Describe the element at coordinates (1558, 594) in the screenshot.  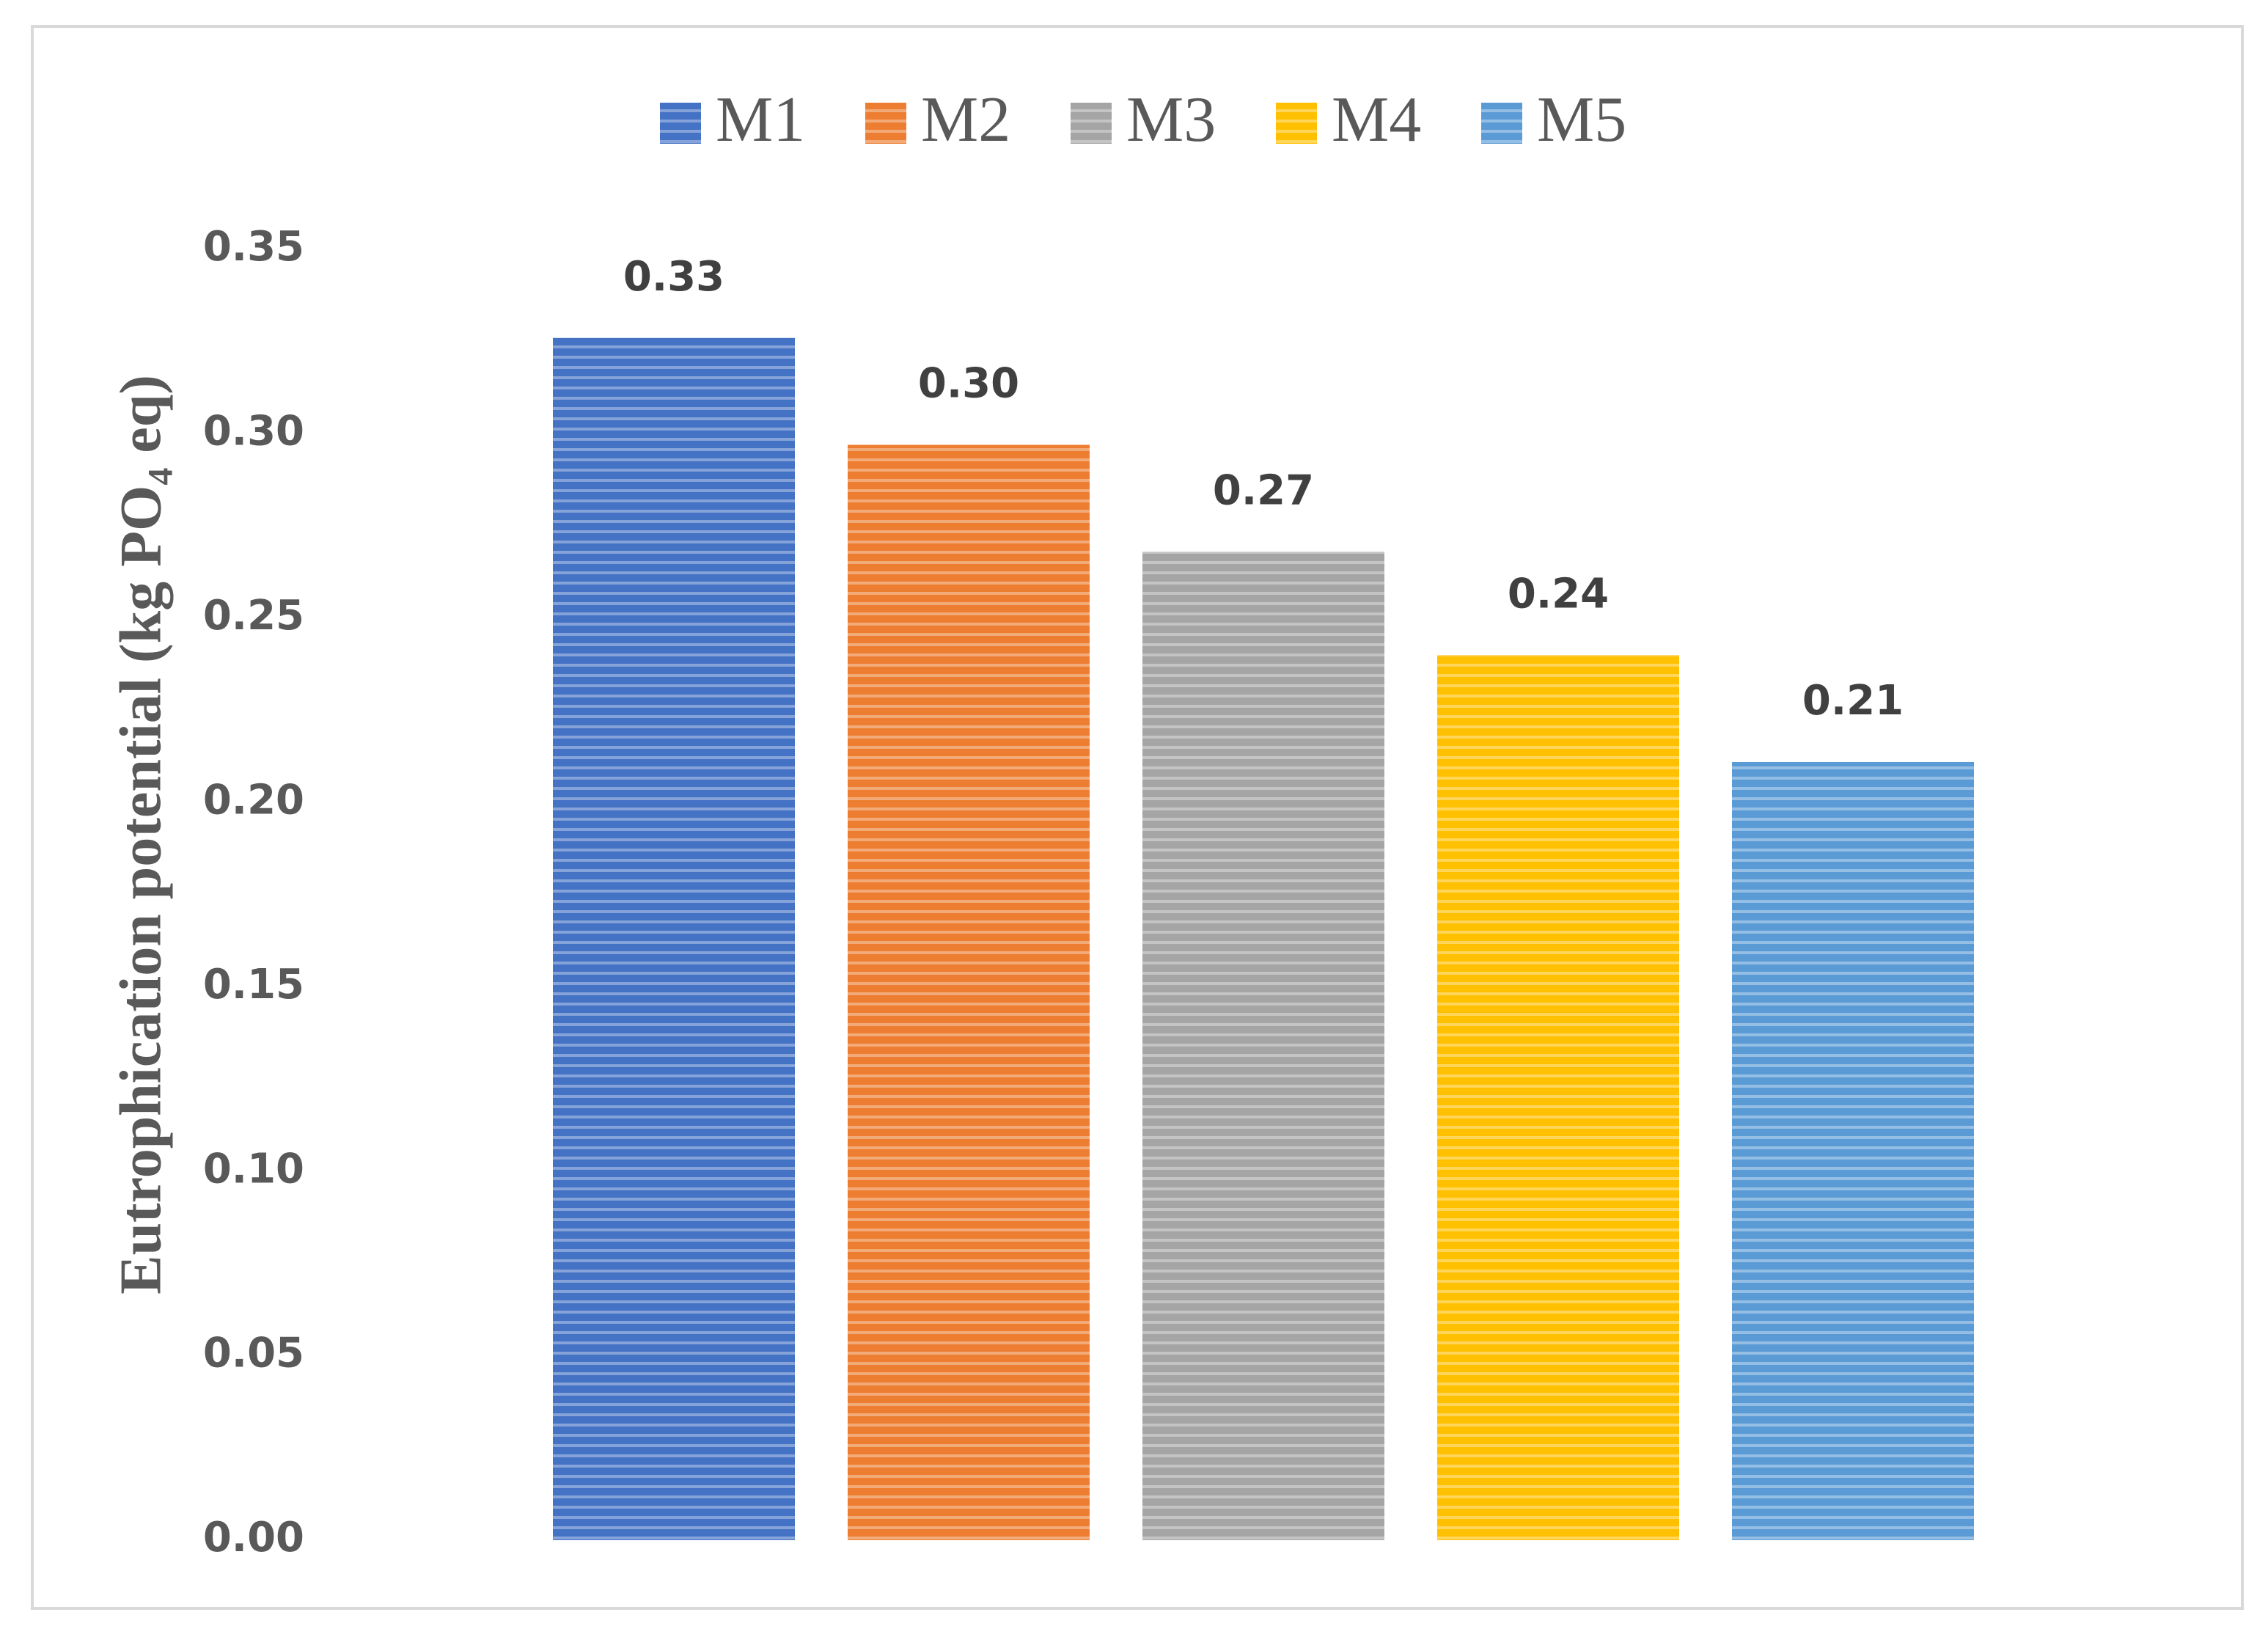
I see `data-label: 0.24` at that location.